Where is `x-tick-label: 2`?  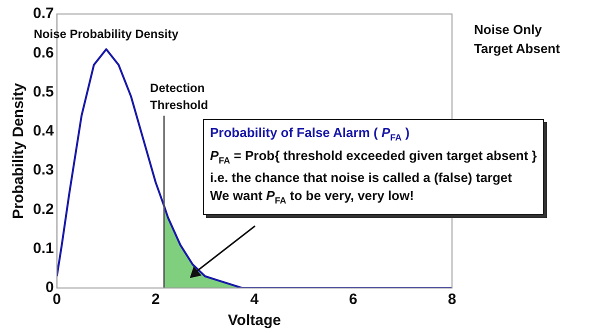
x-tick-label: 2 is located at coordinates (155, 299).